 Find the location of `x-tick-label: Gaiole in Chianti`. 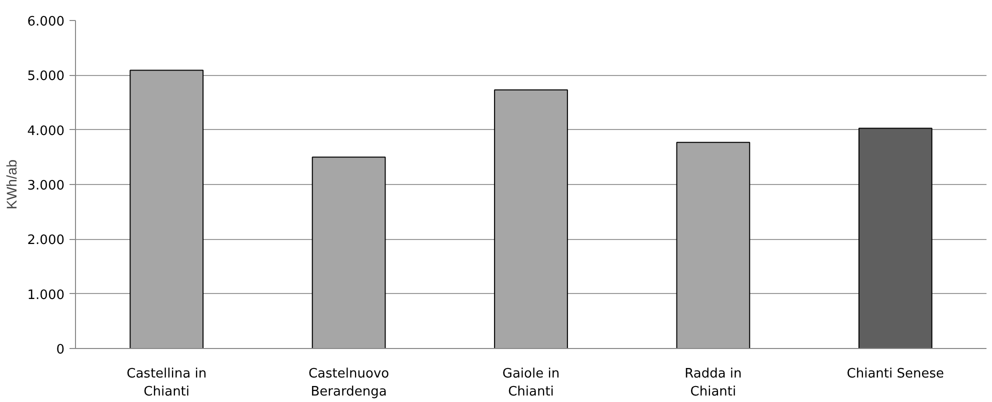

x-tick-label: Gaiole in Chianti is located at coordinates (531, 383).